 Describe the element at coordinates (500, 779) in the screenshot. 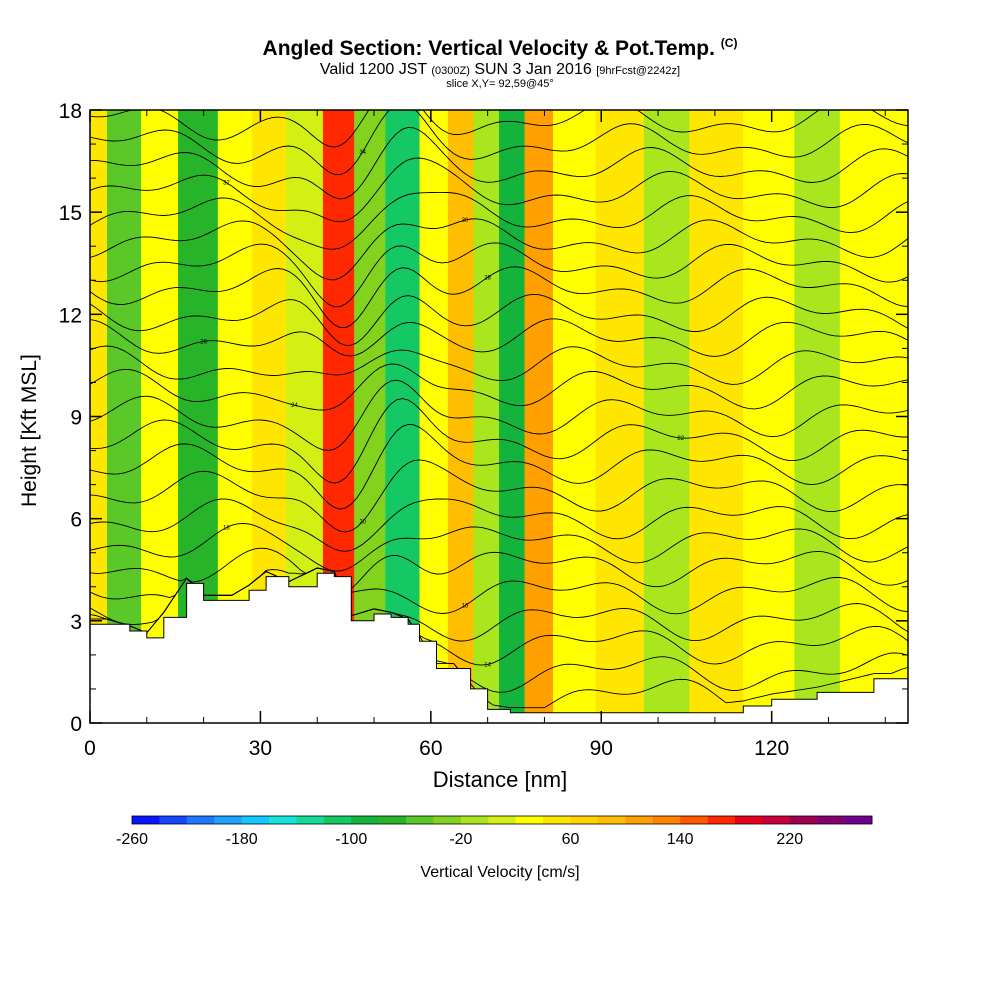

I see `x-axis-label: Distance [nm]` at that location.